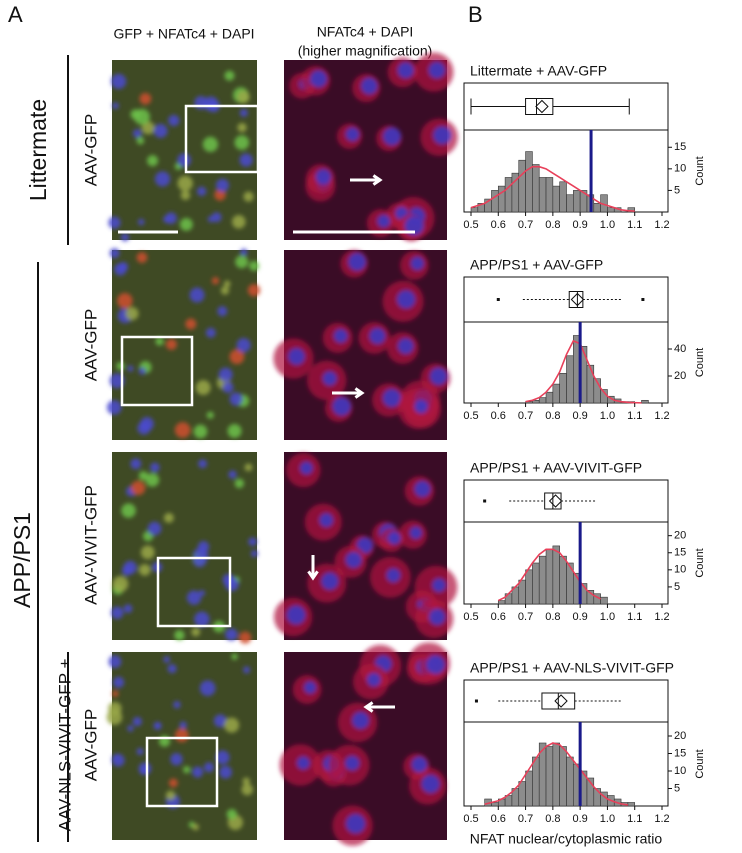  What do you see at coordinates (475, 14) in the screenshot?
I see `panel-label: B` at bounding box center [475, 14].